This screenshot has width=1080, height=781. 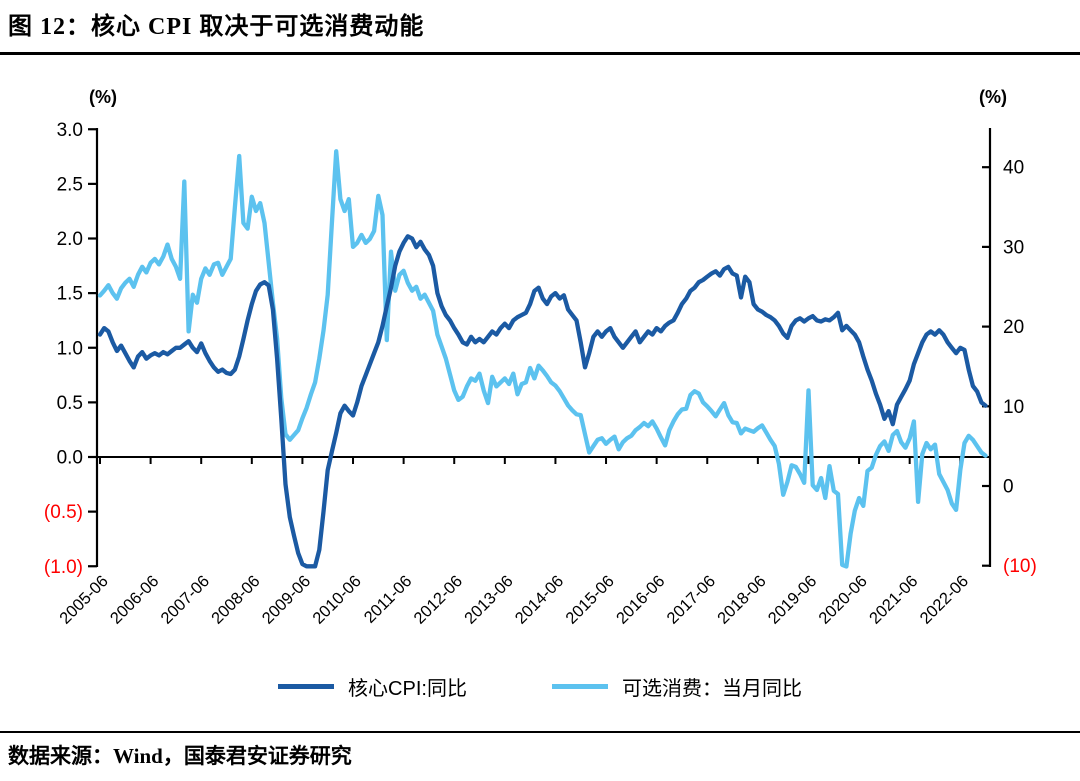 I want to click on left-axis-tick-label: 3.0, so click(x=70, y=130).